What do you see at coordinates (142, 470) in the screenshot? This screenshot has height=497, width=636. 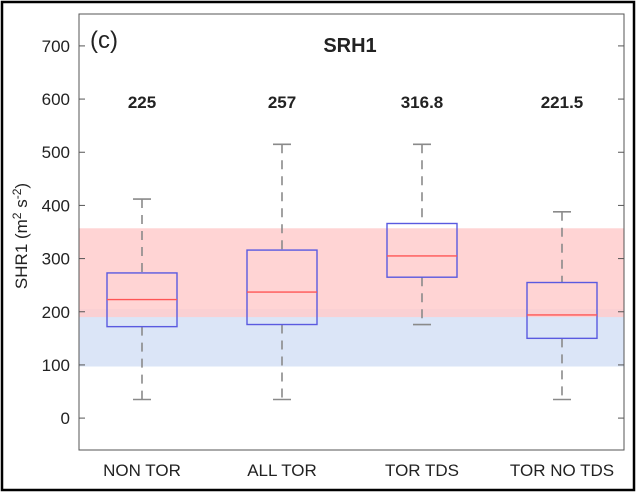 I see `x-tick-label: NON TOR` at bounding box center [142, 470].